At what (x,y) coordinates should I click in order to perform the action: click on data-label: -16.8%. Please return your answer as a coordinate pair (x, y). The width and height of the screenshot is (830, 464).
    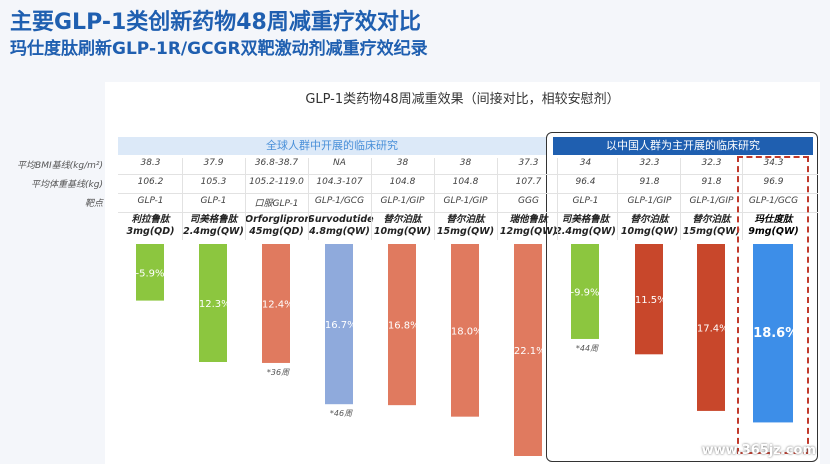
    Looking at the image, I should click on (401, 326).